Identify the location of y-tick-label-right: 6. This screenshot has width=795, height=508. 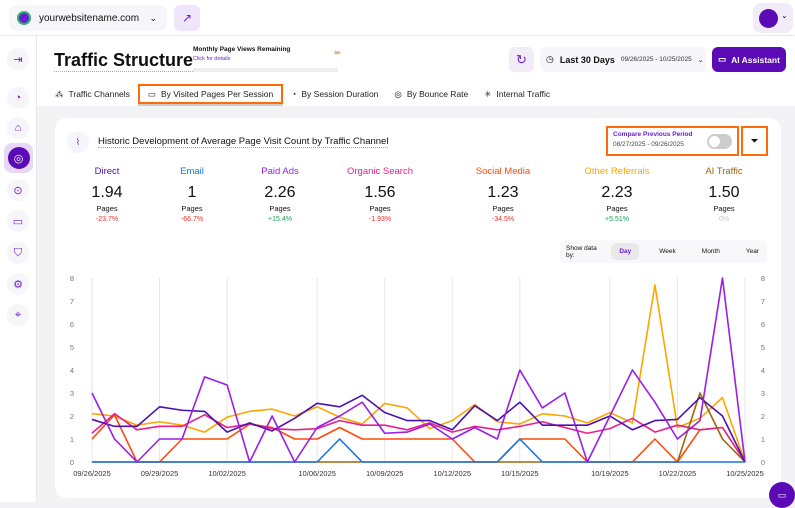
(763, 324).